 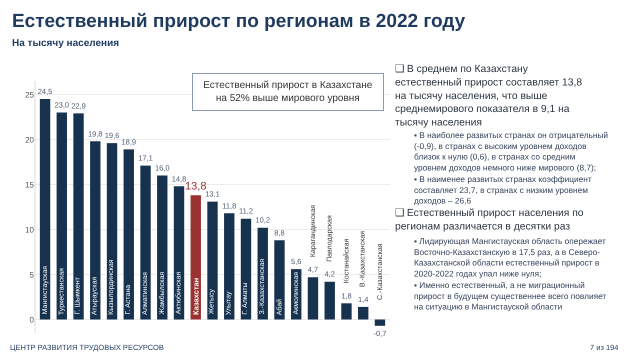 What do you see at coordinates (510, 296) in the screenshot?
I see `text: ▪ Именно естественный, а не миграционный прирост в будущем существеннее всего повлияет на ситуацию в Мангистауской области` at bounding box center [510, 296].